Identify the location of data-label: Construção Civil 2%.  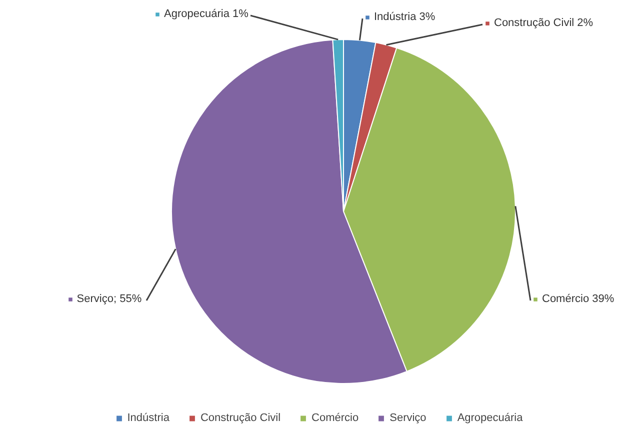
(544, 23).